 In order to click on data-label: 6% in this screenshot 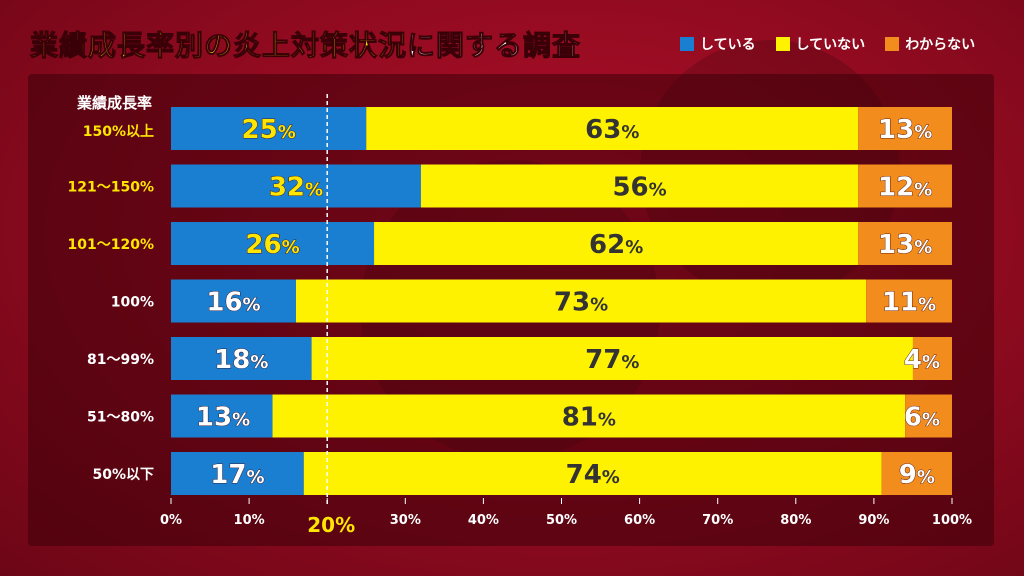, I will do `click(922, 418)`.